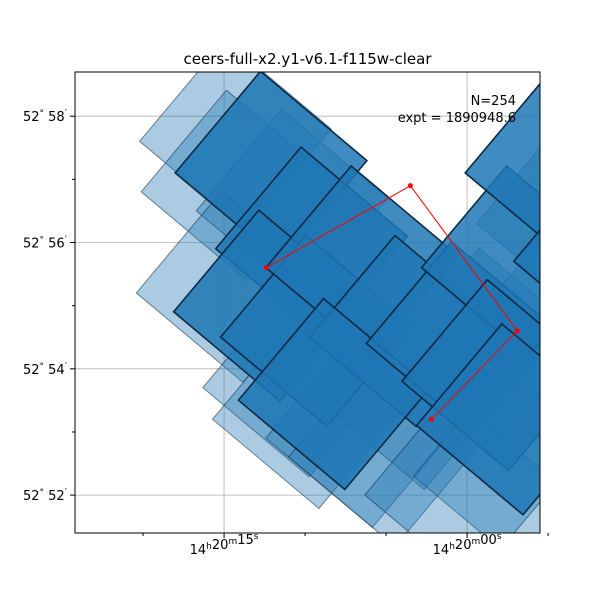 Image resolution: width=600 pixels, height=604 pixels. I want to click on y-tick-label-0: 52° 52′, so click(45, 495).